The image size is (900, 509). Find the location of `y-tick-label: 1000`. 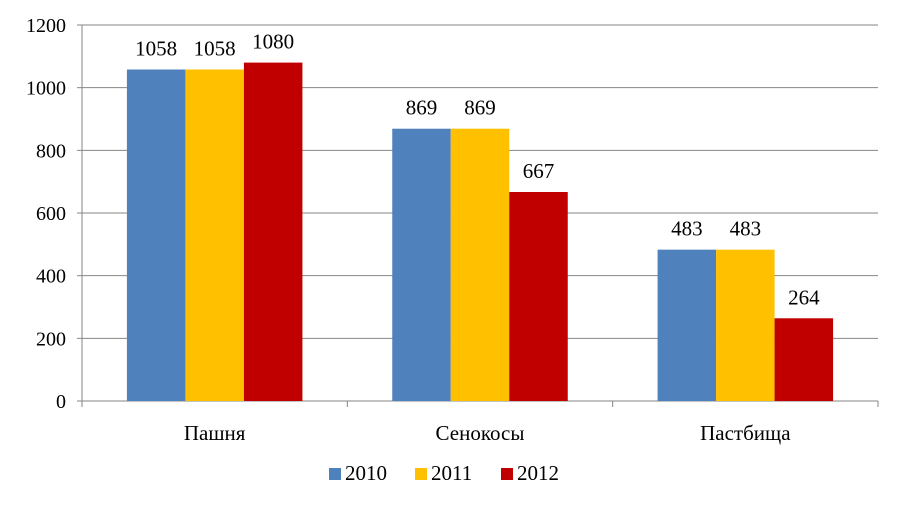

y-tick-label: 1000 is located at coordinates (46, 89).